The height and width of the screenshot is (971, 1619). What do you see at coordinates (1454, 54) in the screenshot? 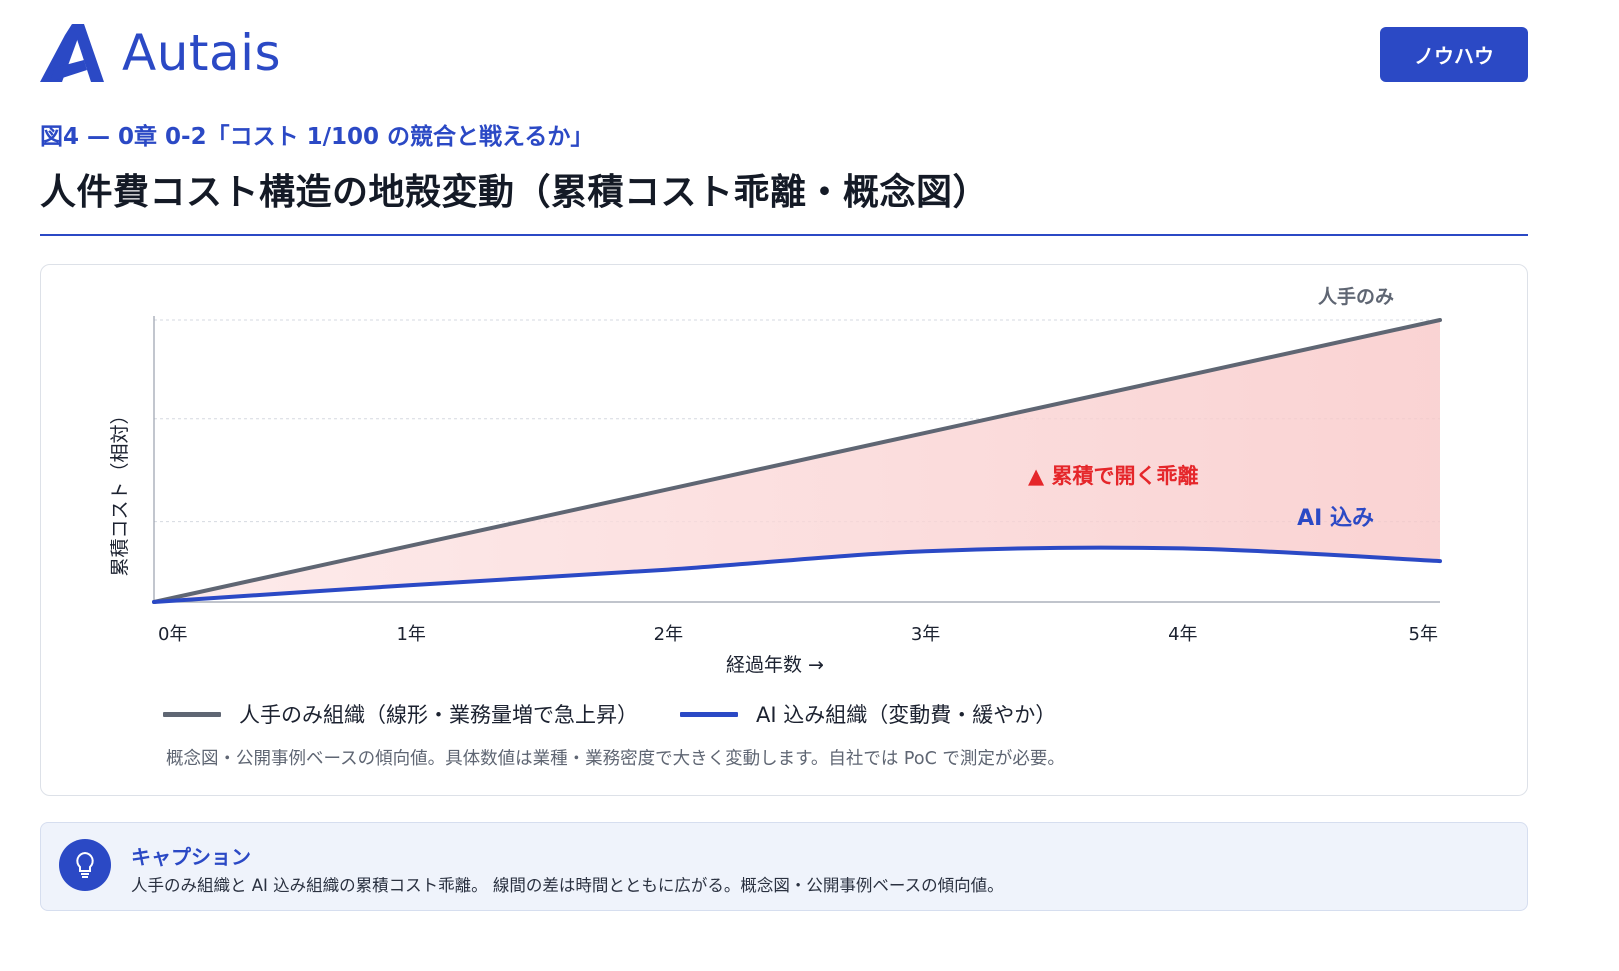
I see `category-tag-button: ノウハウ` at bounding box center [1454, 54].